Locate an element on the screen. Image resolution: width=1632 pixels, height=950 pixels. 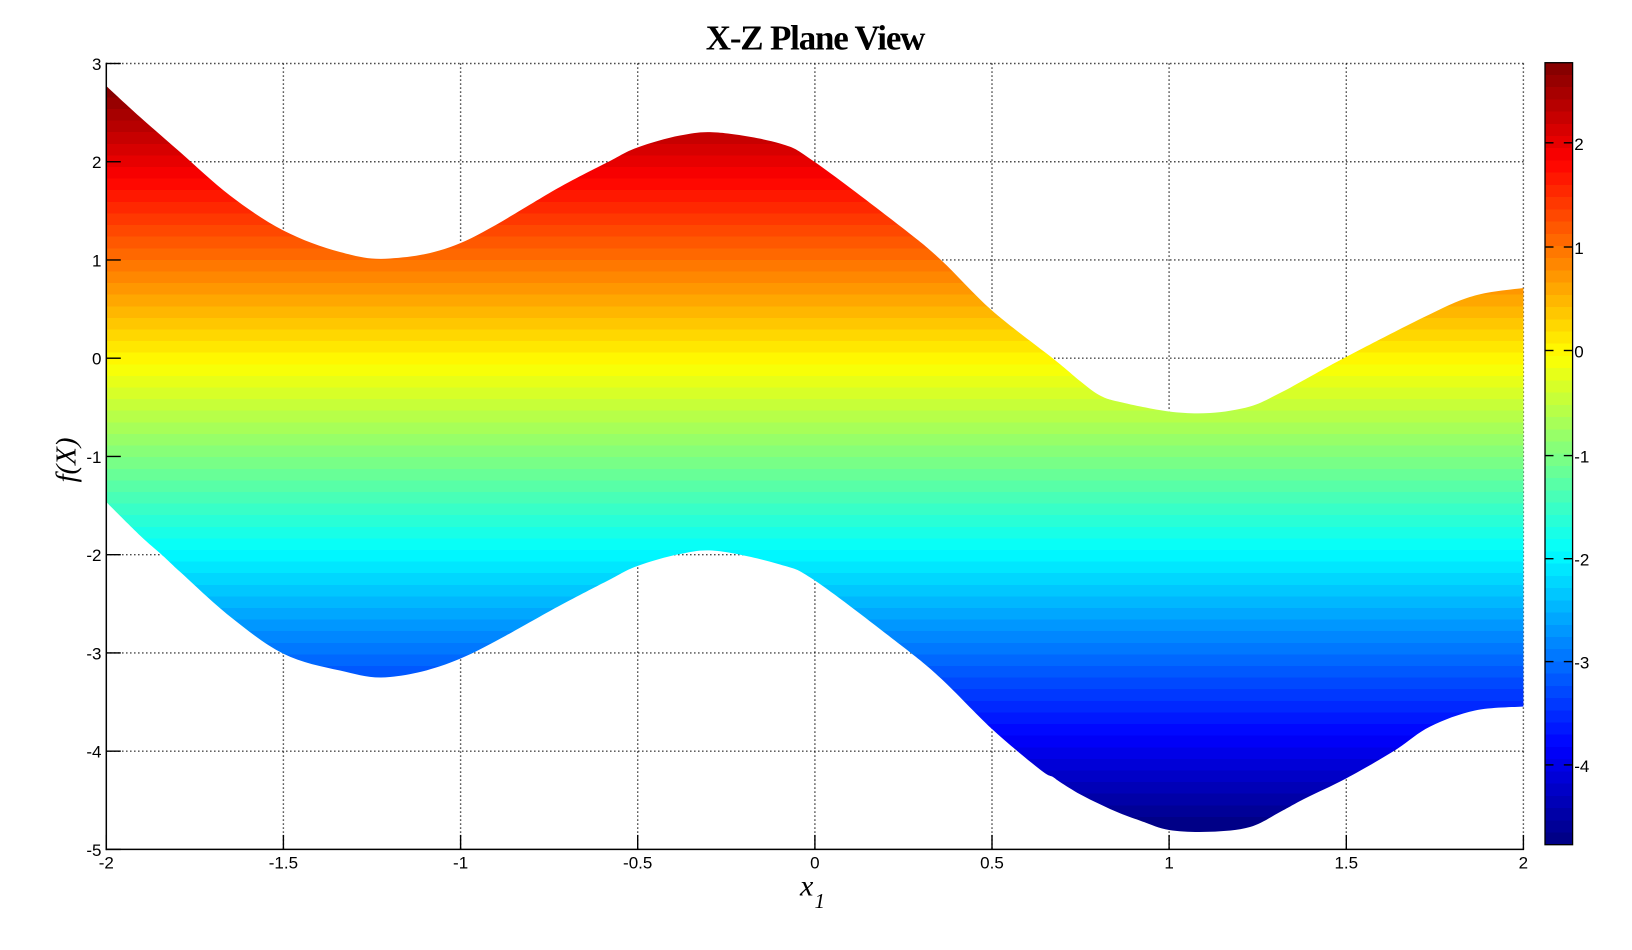
svg-text: 0.5 is located at coordinates (992, 863).